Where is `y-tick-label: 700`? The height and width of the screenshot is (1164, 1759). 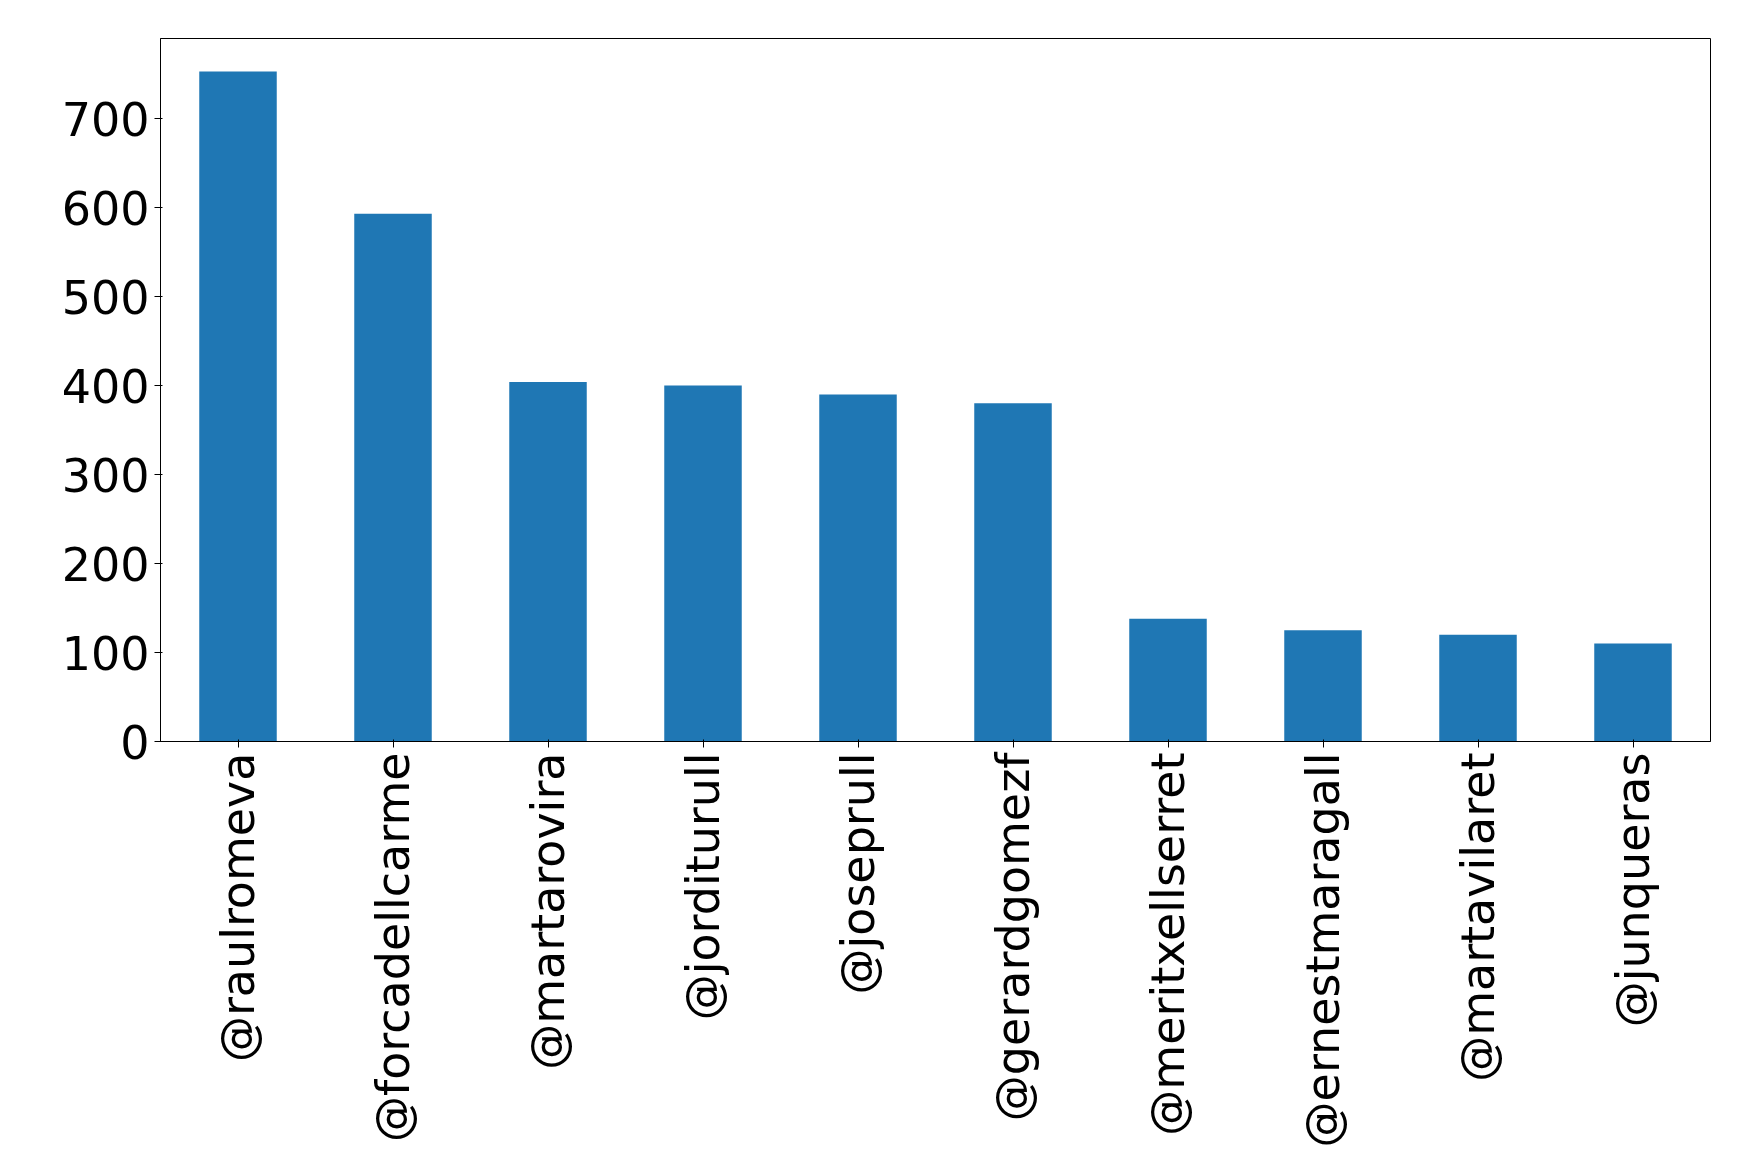 y-tick-label: 700 is located at coordinates (105, 119).